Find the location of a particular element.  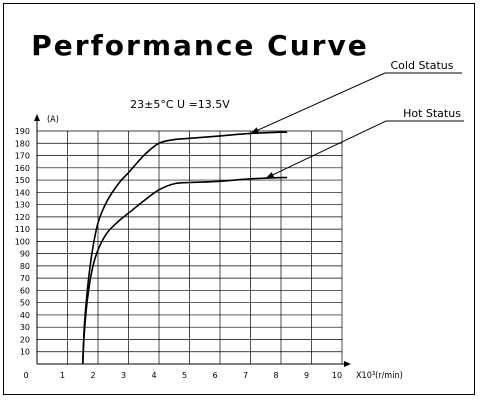

y-tick-50: 50 is located at coordinates (25, 303).